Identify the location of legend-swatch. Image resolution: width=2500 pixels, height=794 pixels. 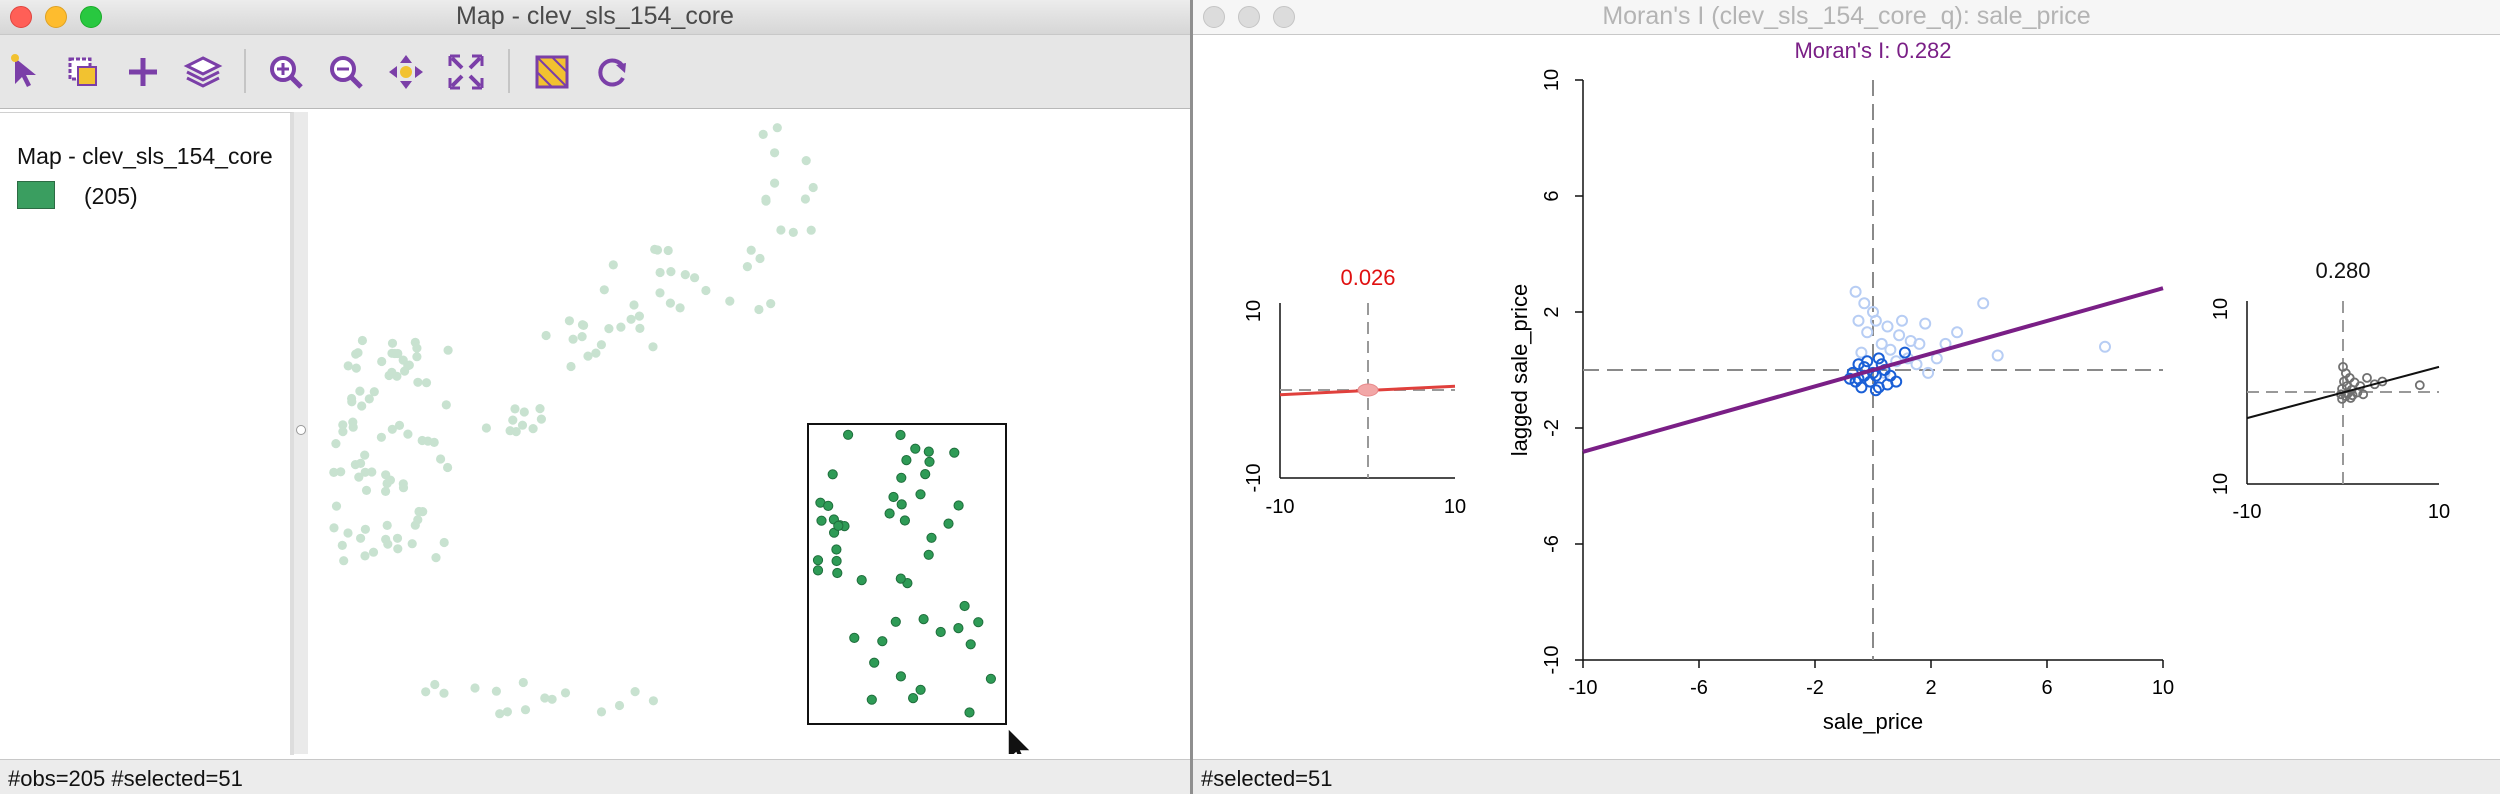
(36, 195).